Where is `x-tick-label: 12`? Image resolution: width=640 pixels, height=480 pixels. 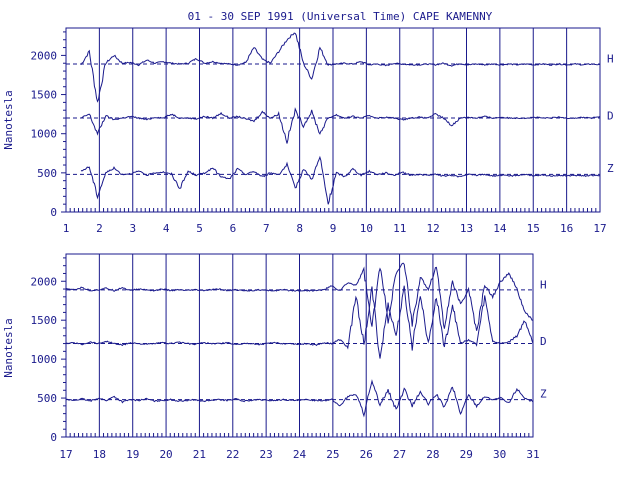 x-tick-label: 12 is located at coordinates (433, 228).